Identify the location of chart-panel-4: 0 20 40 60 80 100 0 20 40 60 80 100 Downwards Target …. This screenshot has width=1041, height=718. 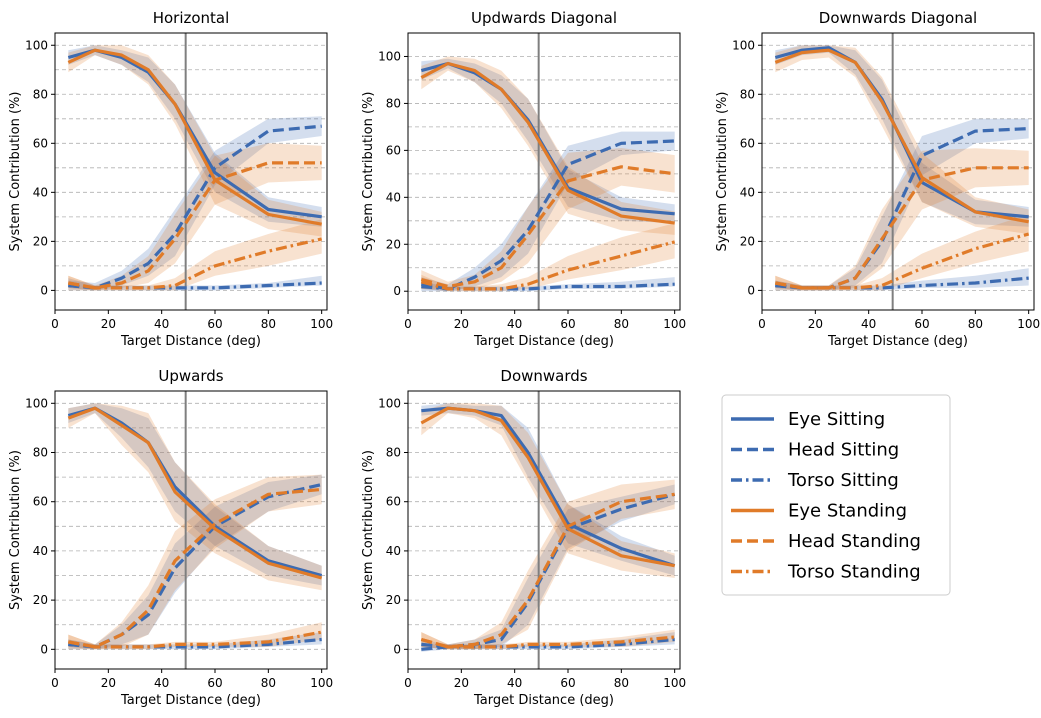
(523, 537).